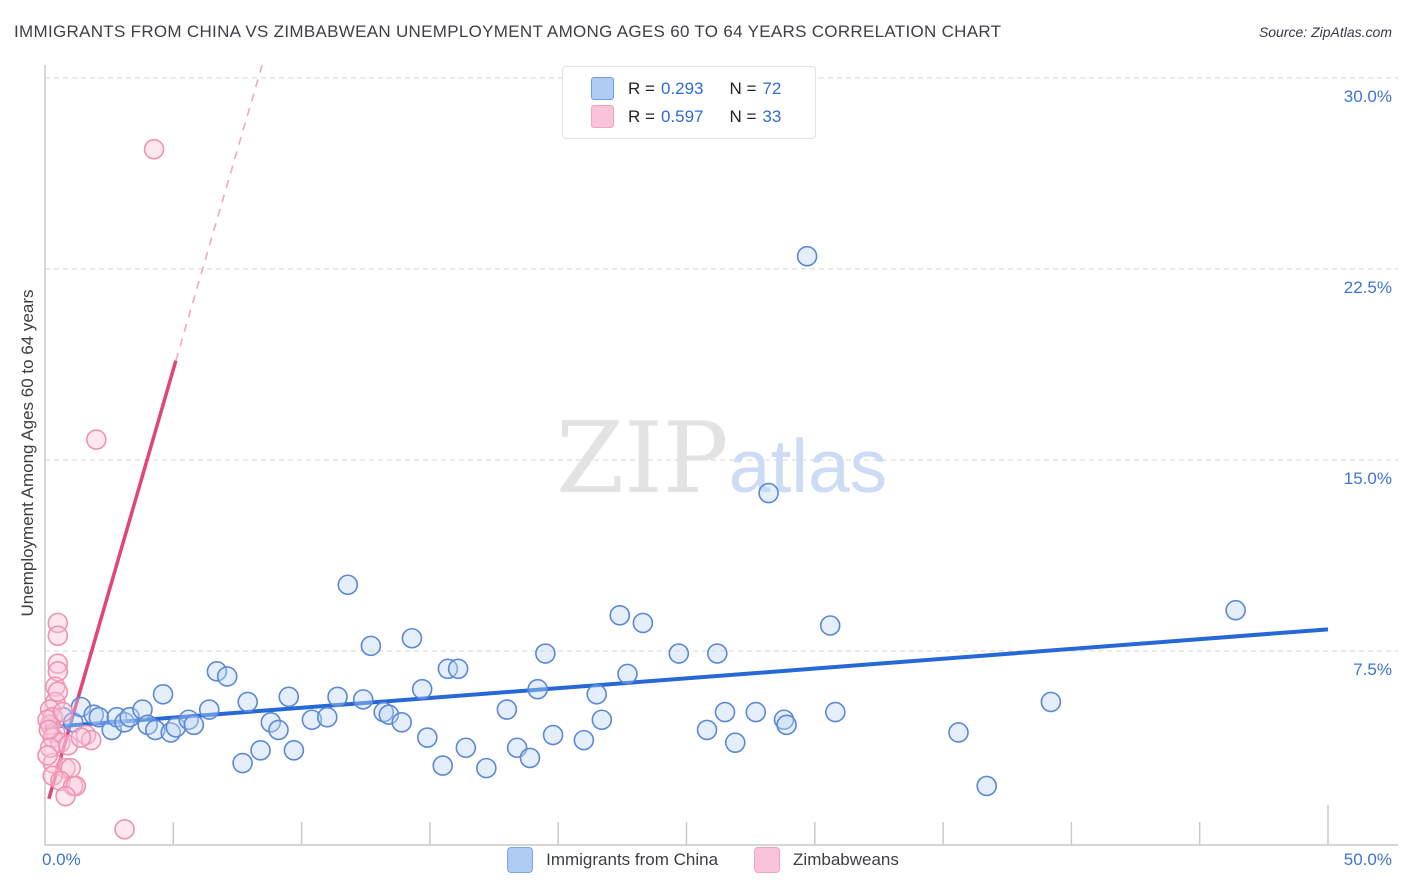 The height and width of the screenshot is (892, 1406). Describe the element at coordinates (61, 859) in the screenshot. I see `x-axis-min-label: 0.0%` at that location.